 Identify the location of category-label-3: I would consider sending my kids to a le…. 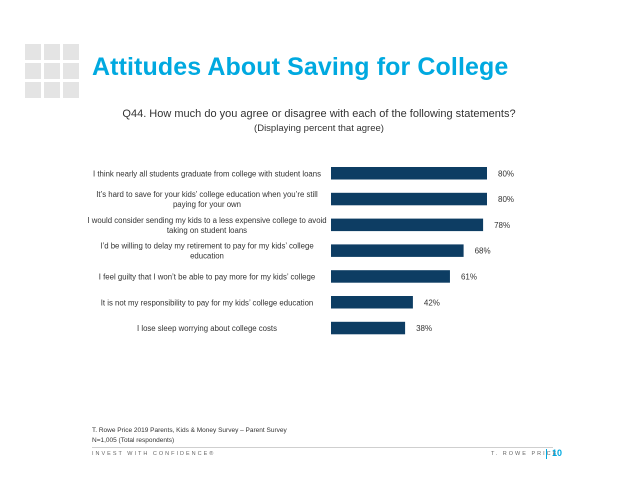
(206, 225).